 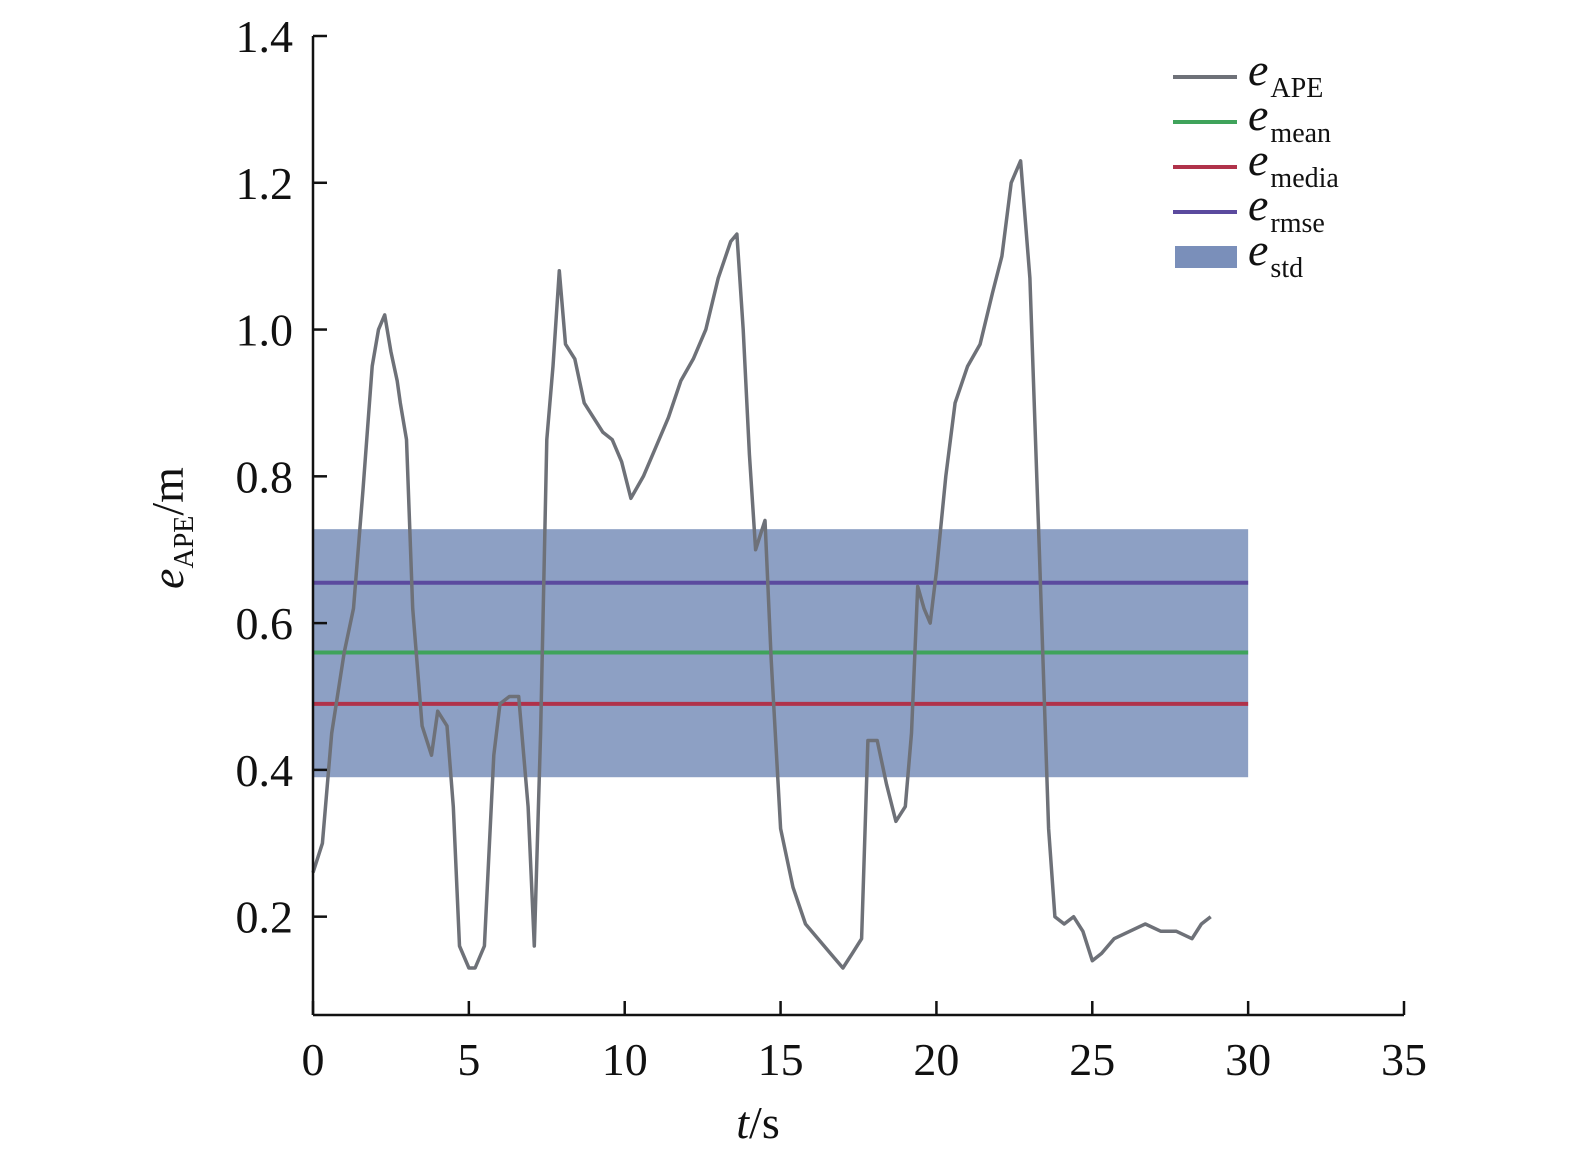 I want to click on y-tick-label: 1.4, so click(x=265, y=36).